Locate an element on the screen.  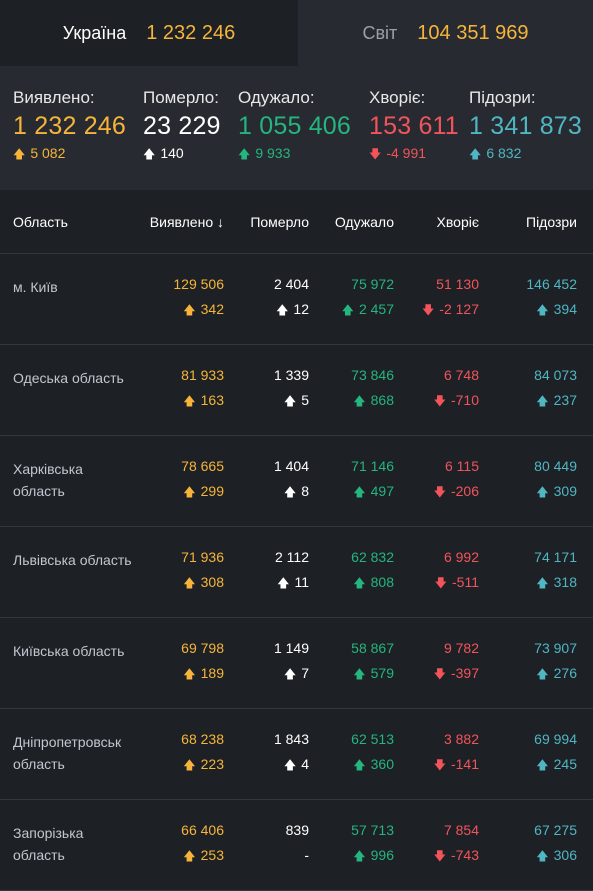
sick-delta: 🡇 -743 is located at coordinates (456, 857).